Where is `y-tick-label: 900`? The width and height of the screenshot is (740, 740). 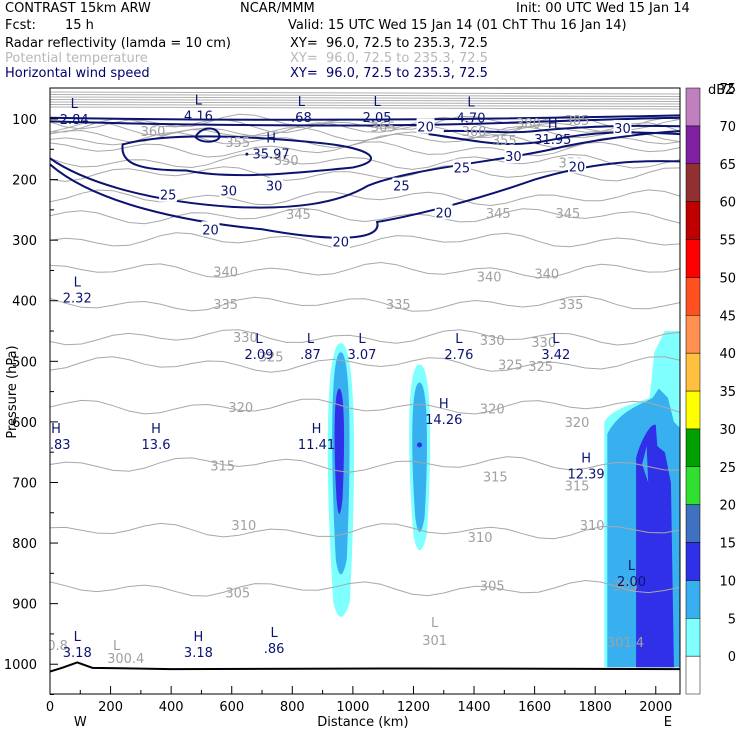 y-tick-label: 900 is located at coordinates (24, 605).